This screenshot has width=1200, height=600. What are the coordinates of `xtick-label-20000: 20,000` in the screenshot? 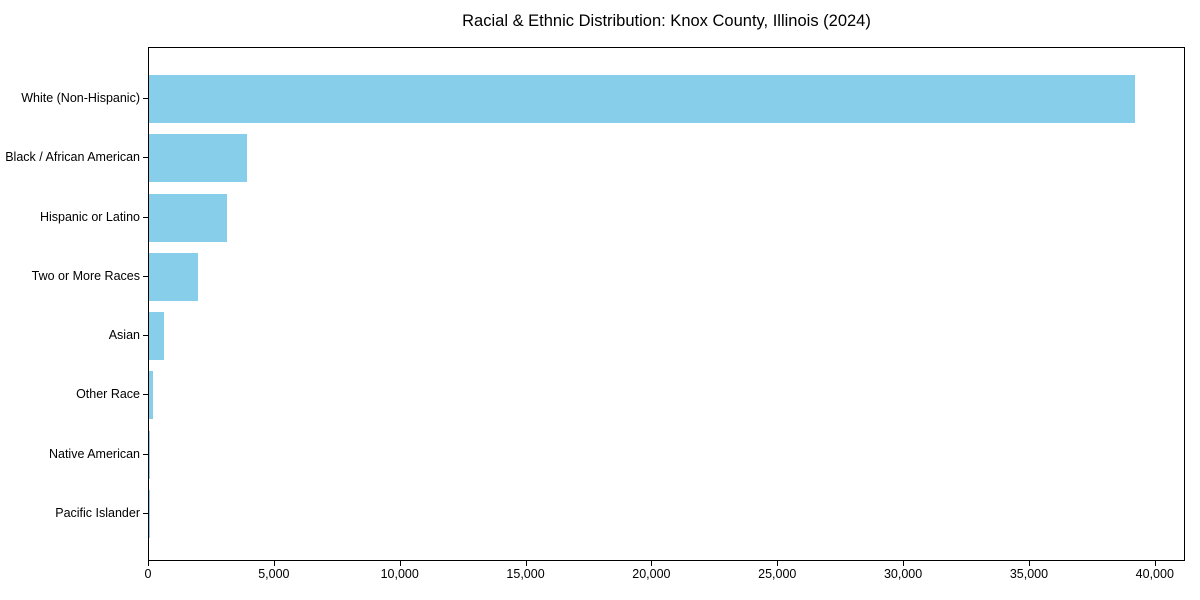 It's located at (651, 574).